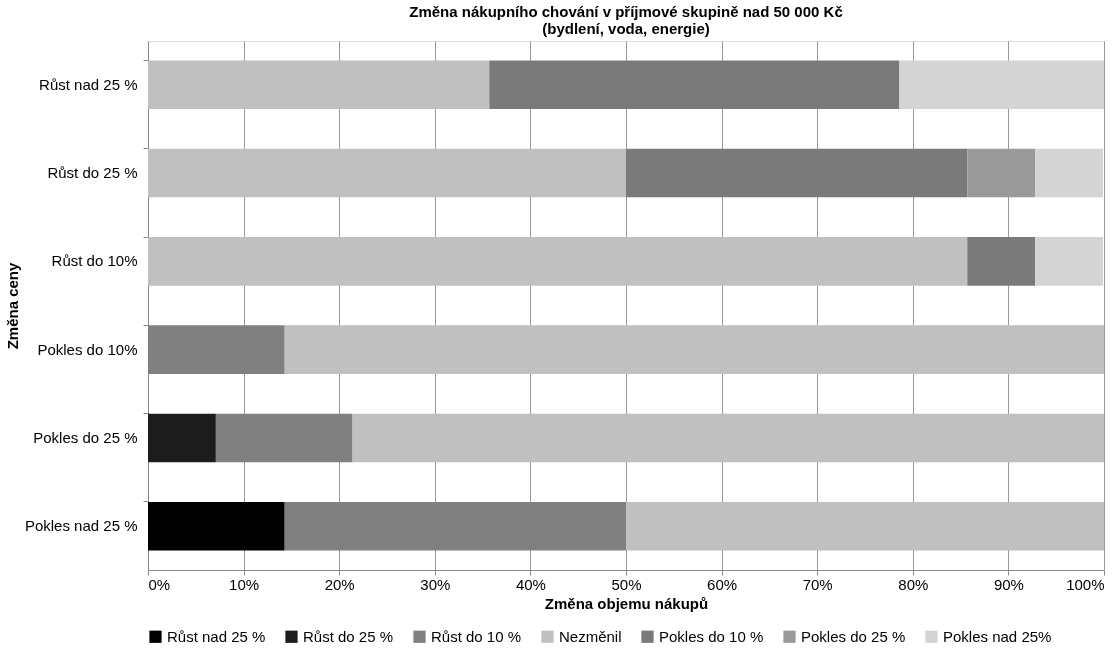 Image resolution: width=1120 pixels, height=660 pixels. I want to click on legend-label: Pokles do 10 %, so click(711, 636).